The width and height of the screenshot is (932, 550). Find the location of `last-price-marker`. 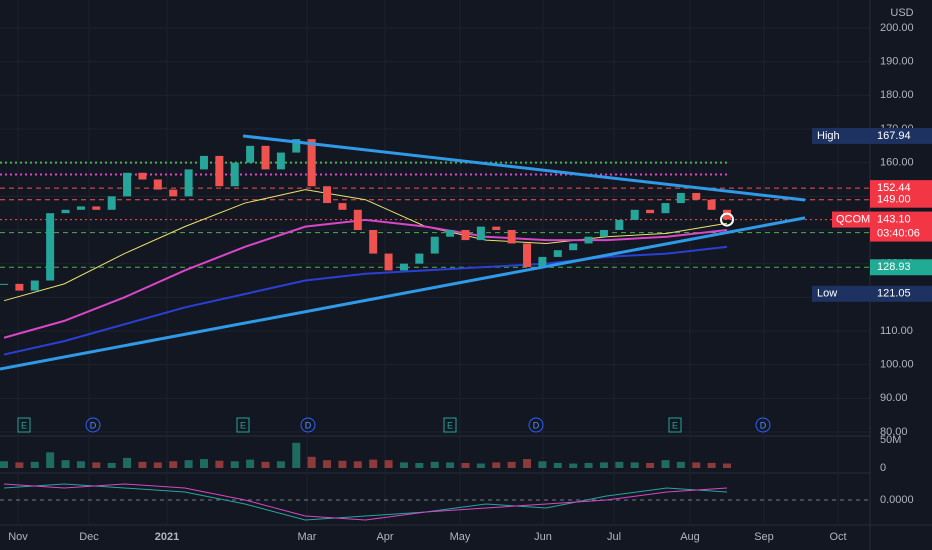

last-price-marker is located at coordinates (727, 219).